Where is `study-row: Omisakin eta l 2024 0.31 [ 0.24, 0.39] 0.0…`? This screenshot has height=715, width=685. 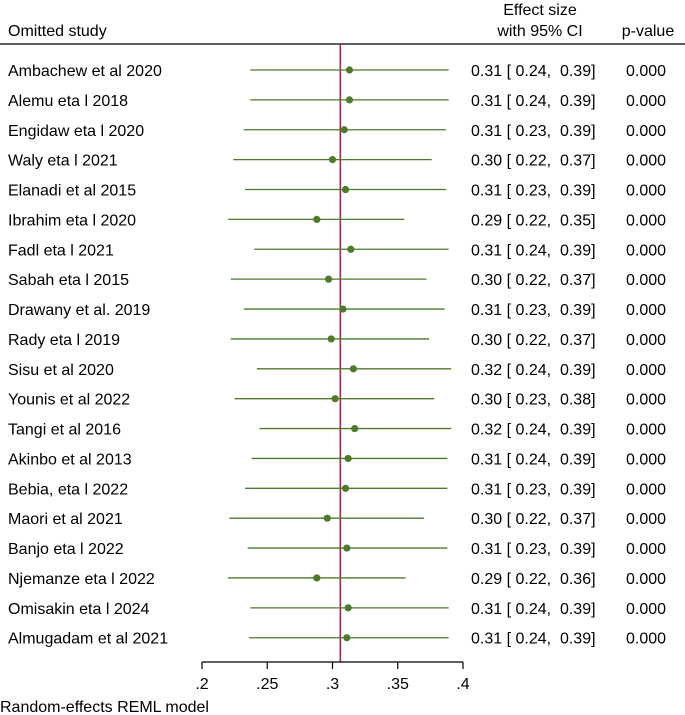 study-row: Omisakin eta l 2024 0.31 [ 0.24, 0.39] 0.0… is located at coordinates (337, 609).